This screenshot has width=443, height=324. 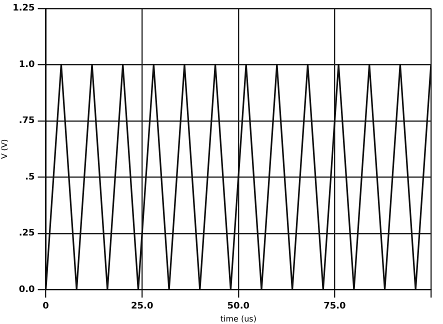 What do you see at coordinates (335, 306) in the screenshot?
I see `x-tick-label: 75.0` at bounding box center [335, 306].